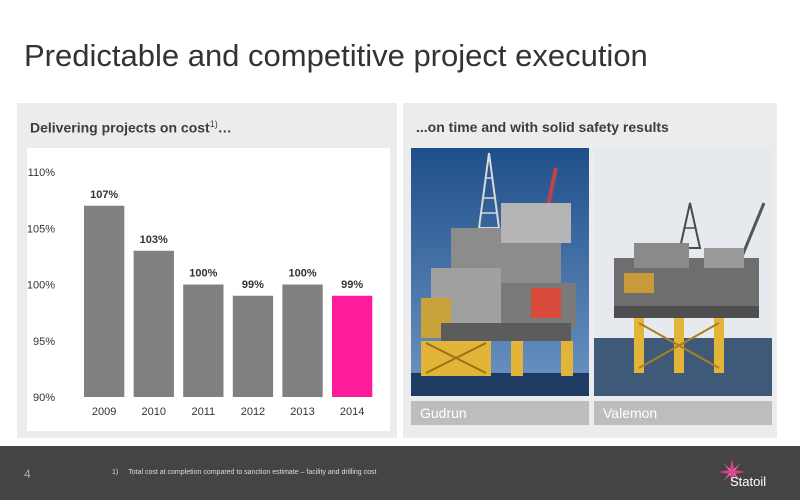  Describe the element at coordinates (203, 274) in the screenshot. I see `data-label-2011: 100%` at that location.